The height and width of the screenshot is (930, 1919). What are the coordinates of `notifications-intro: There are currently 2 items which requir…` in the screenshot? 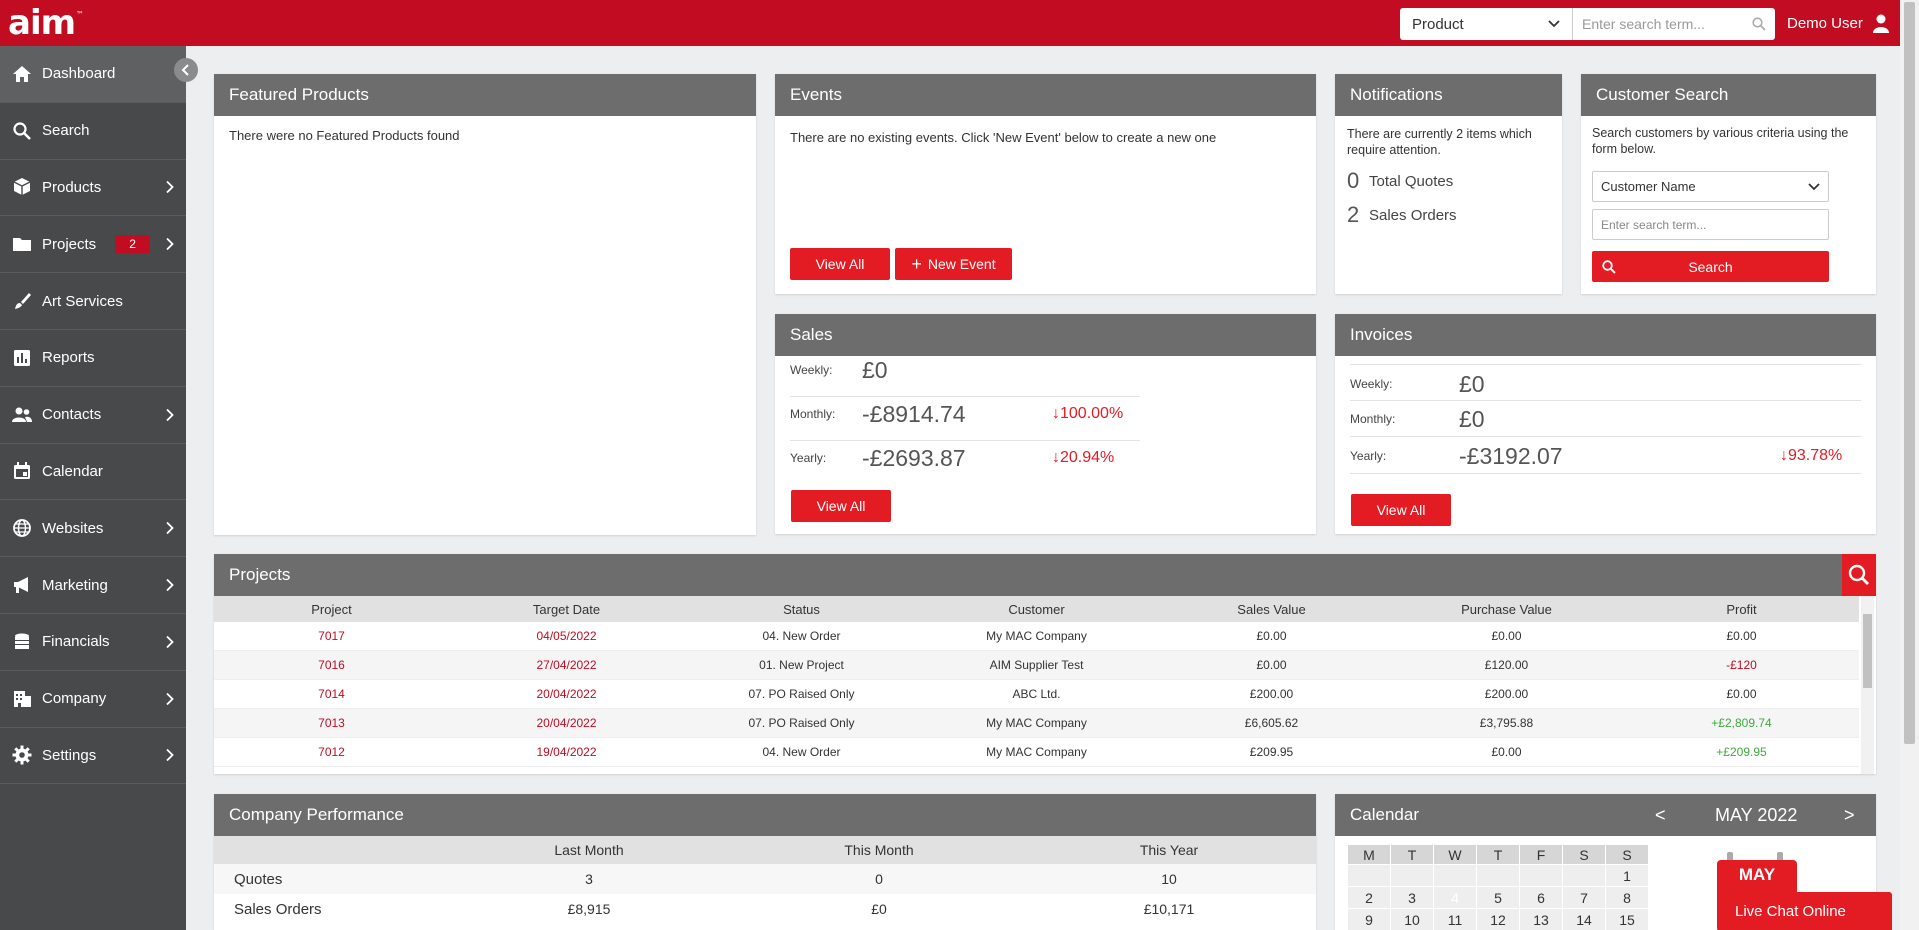 It's located at (1439, 142).